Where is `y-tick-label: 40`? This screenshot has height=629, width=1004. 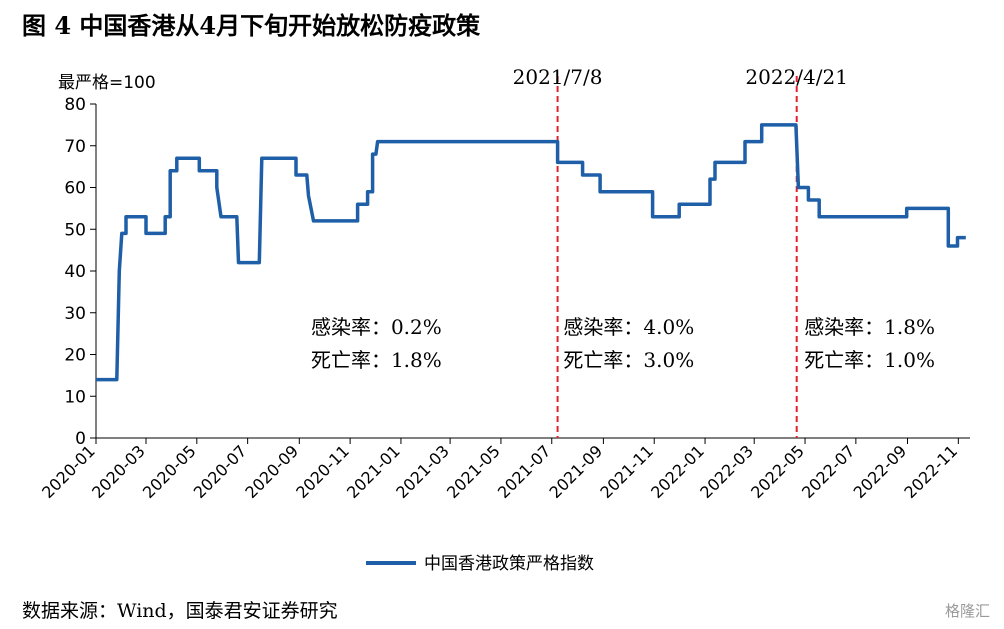
y-tick-label: 40 is located at coordinates (75, 272).